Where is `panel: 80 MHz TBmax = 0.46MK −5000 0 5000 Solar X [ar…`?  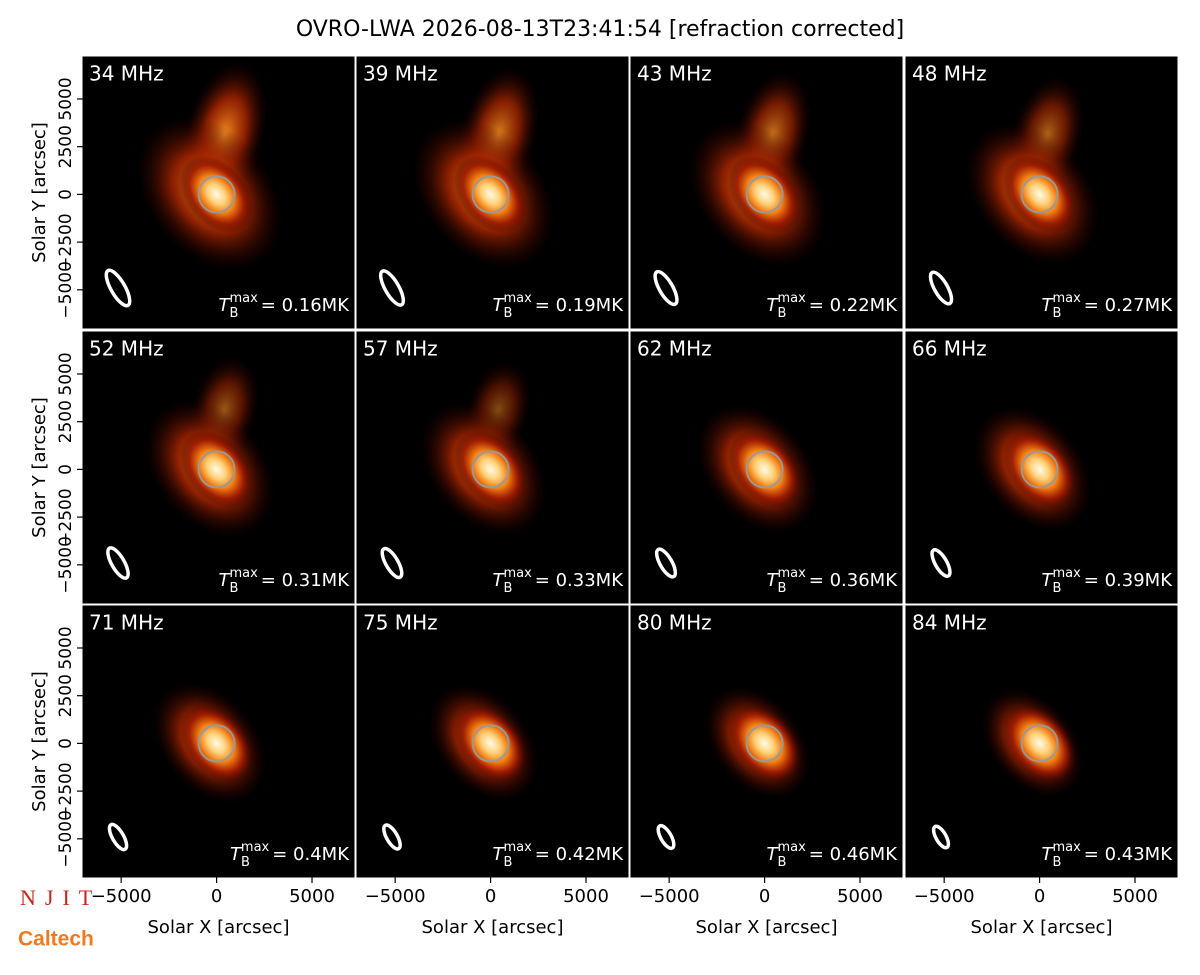
panel: 80 MHz TBmax = 0.46MK −5000 0 5000 Solar X [ar… is located at coordinates (766, 771).